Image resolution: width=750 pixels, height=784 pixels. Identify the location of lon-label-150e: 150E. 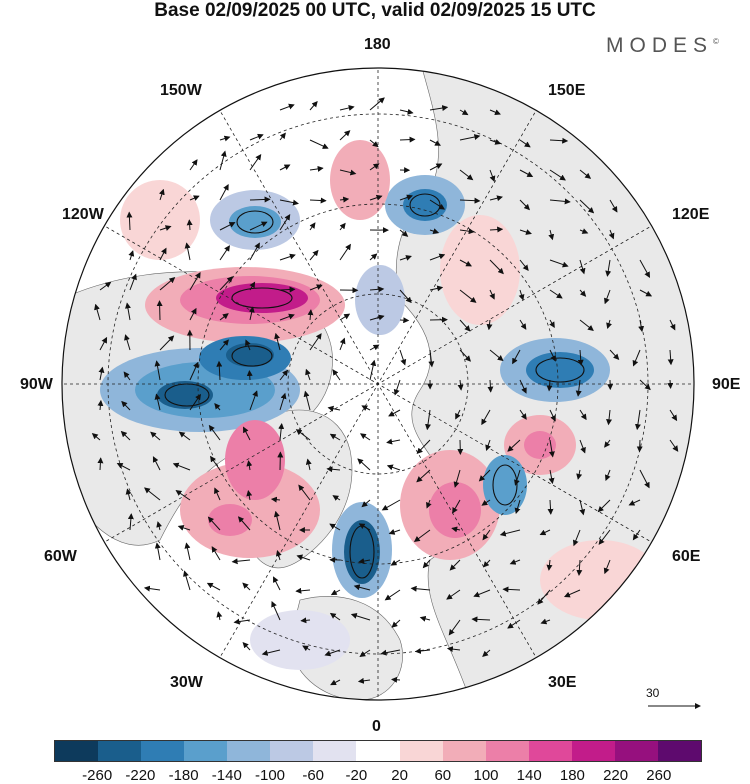
(566, 91).